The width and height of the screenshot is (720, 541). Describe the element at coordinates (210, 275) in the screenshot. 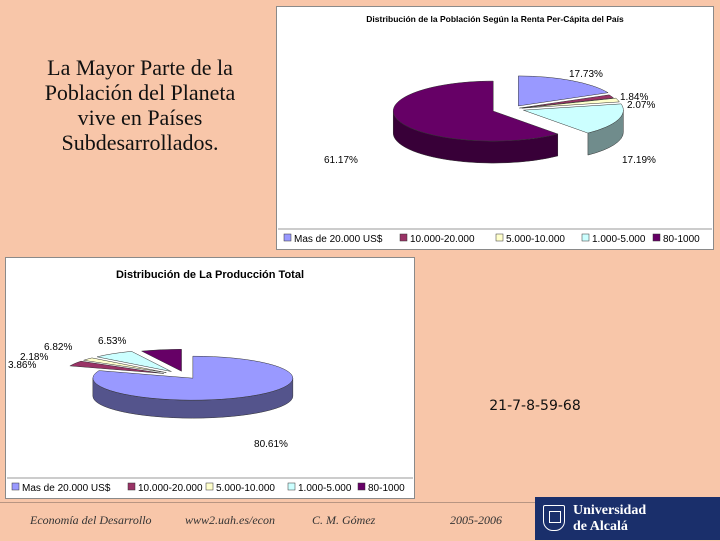

I see `chart-title: Distribución de La Producción Total` at that location.